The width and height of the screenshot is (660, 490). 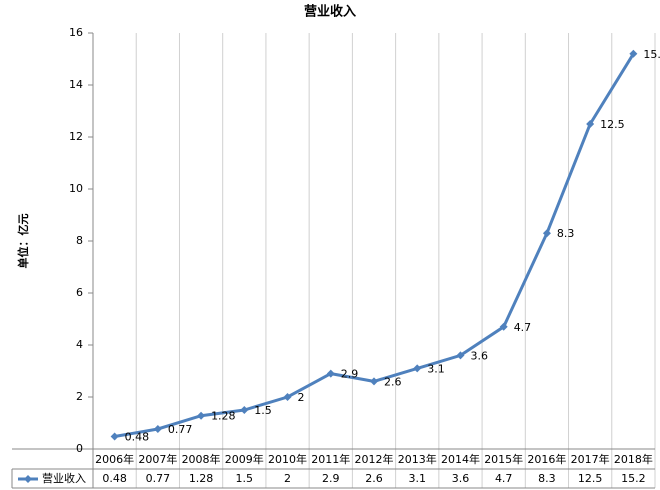 I want to click on y-tick-label: 12, so click(x=76, y=136).